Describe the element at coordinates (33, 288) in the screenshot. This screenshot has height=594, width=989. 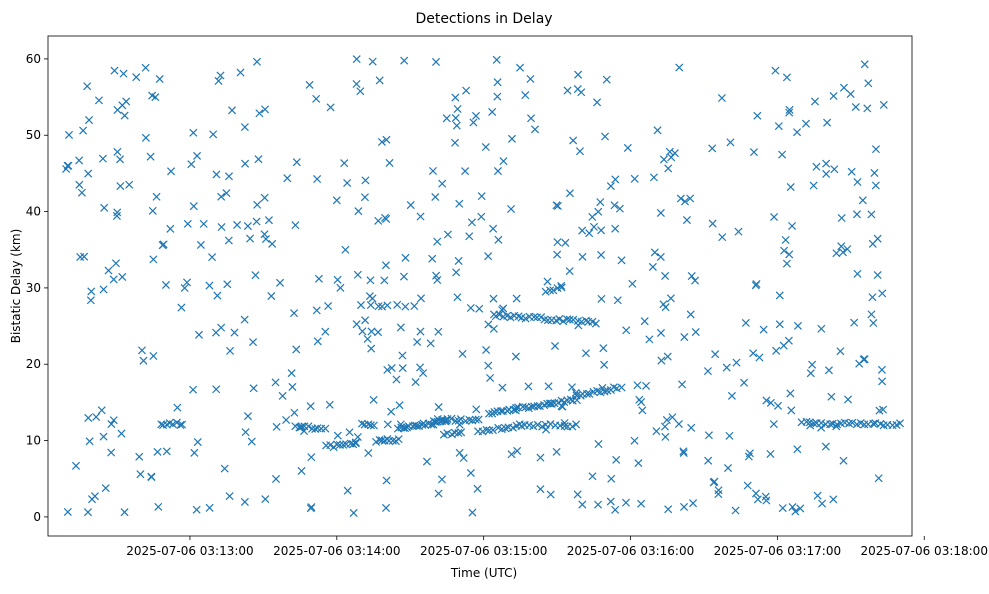
I see `y-tick-label: 30` at that location.